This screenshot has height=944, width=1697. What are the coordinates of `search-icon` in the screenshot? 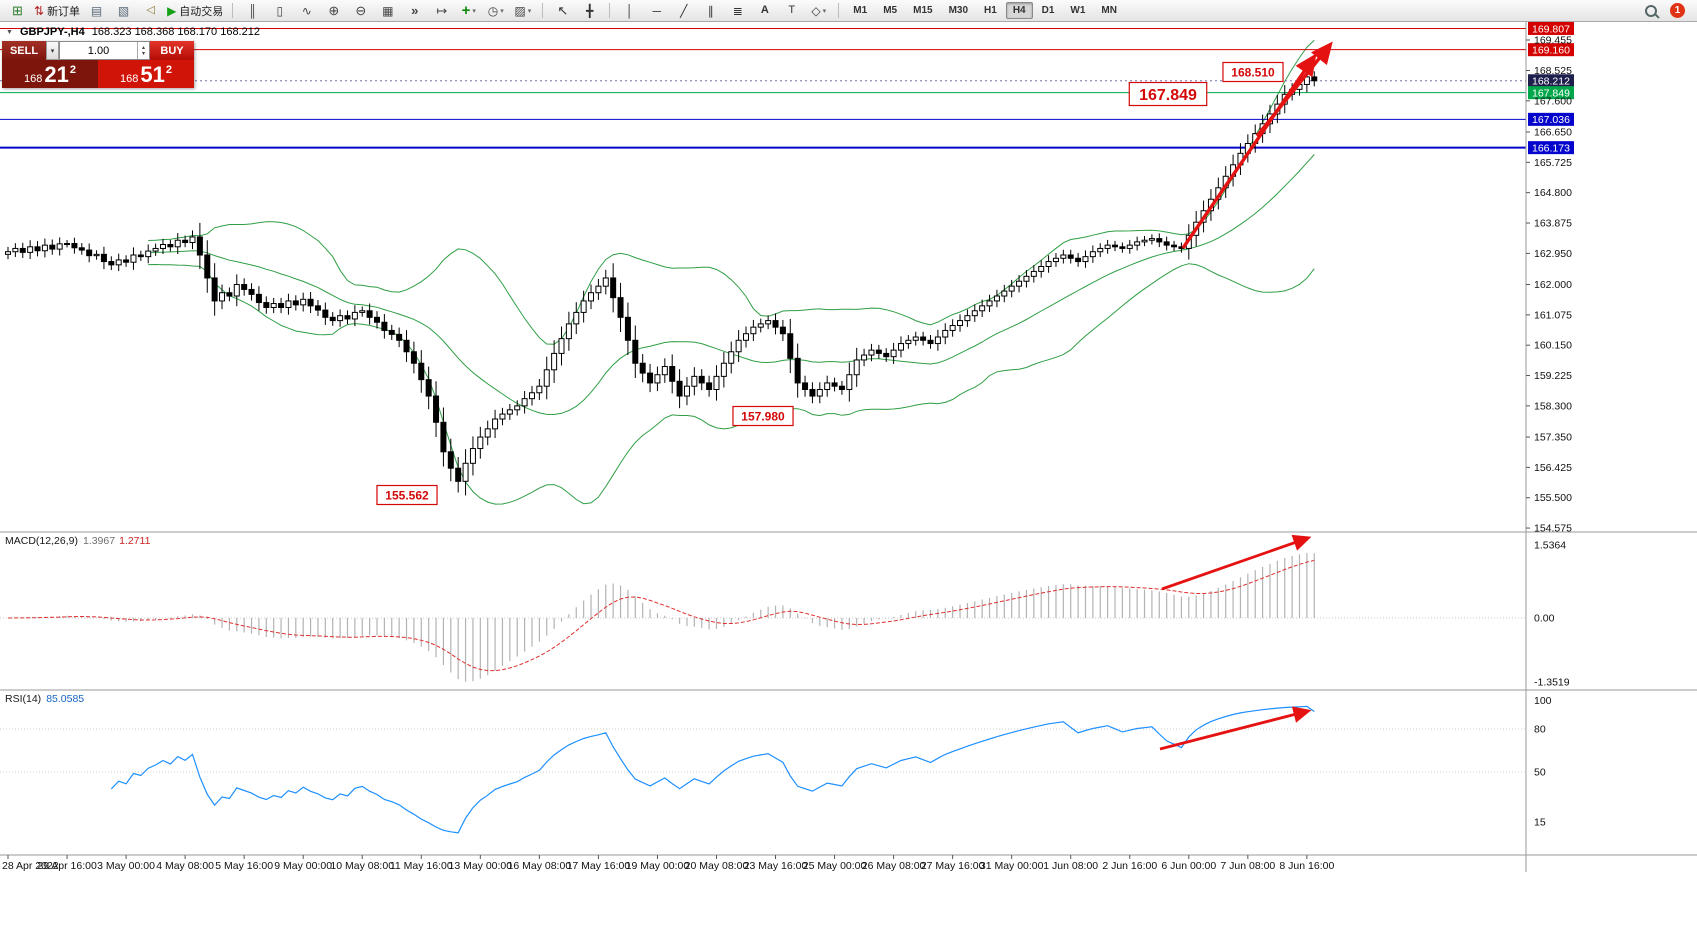 It's located at (1650, 11).